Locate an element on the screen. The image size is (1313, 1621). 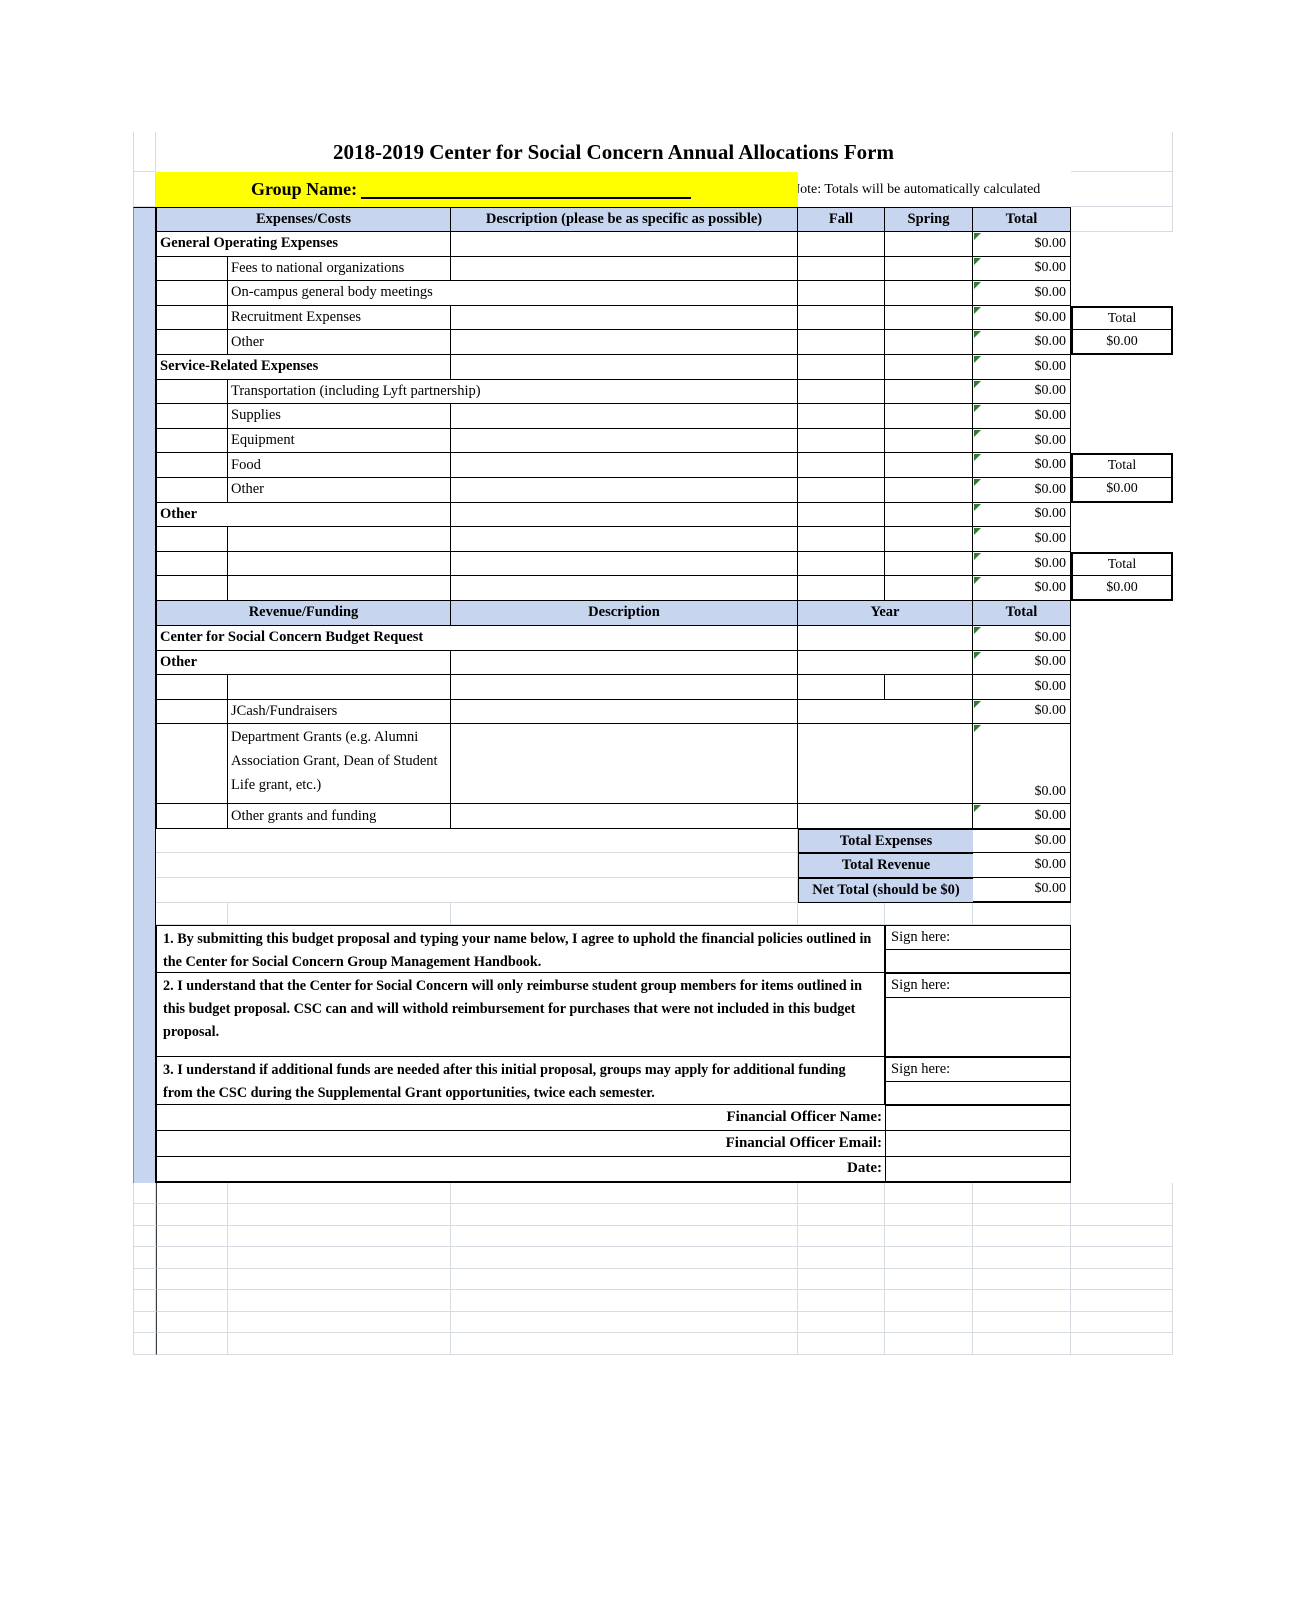
group-name-input is located at coordinates (526, 190).